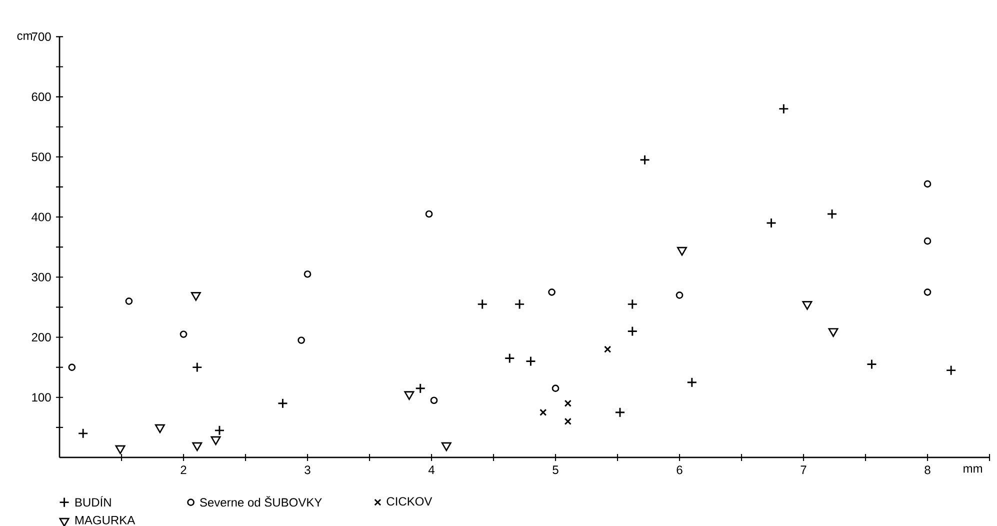 The height and width of the screenshot is (526, 997). I want to click on y-tick-label: 600, so click(41, 97).